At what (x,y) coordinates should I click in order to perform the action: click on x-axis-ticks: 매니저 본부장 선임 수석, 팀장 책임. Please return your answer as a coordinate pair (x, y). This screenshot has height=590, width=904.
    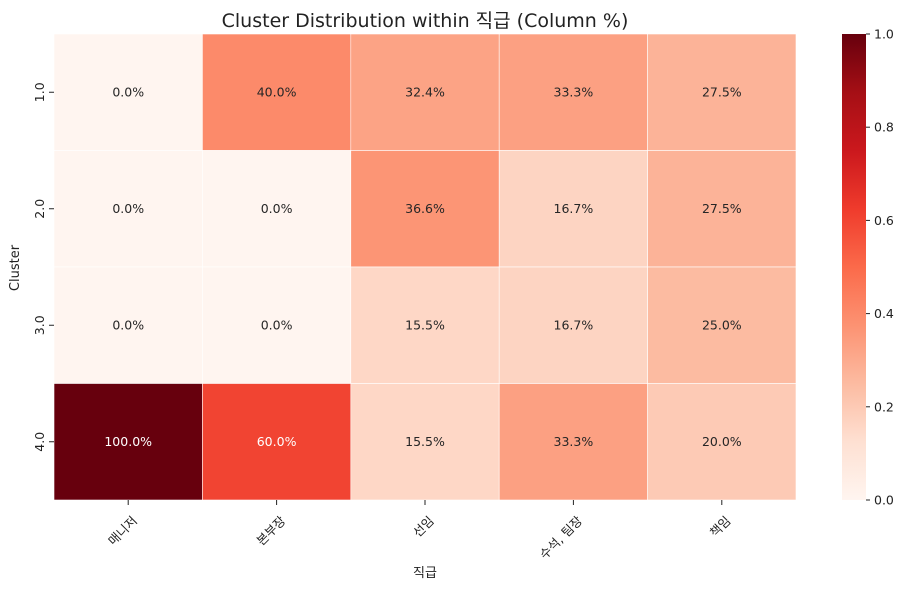
    Looking at the image, I should click on (419, 531).